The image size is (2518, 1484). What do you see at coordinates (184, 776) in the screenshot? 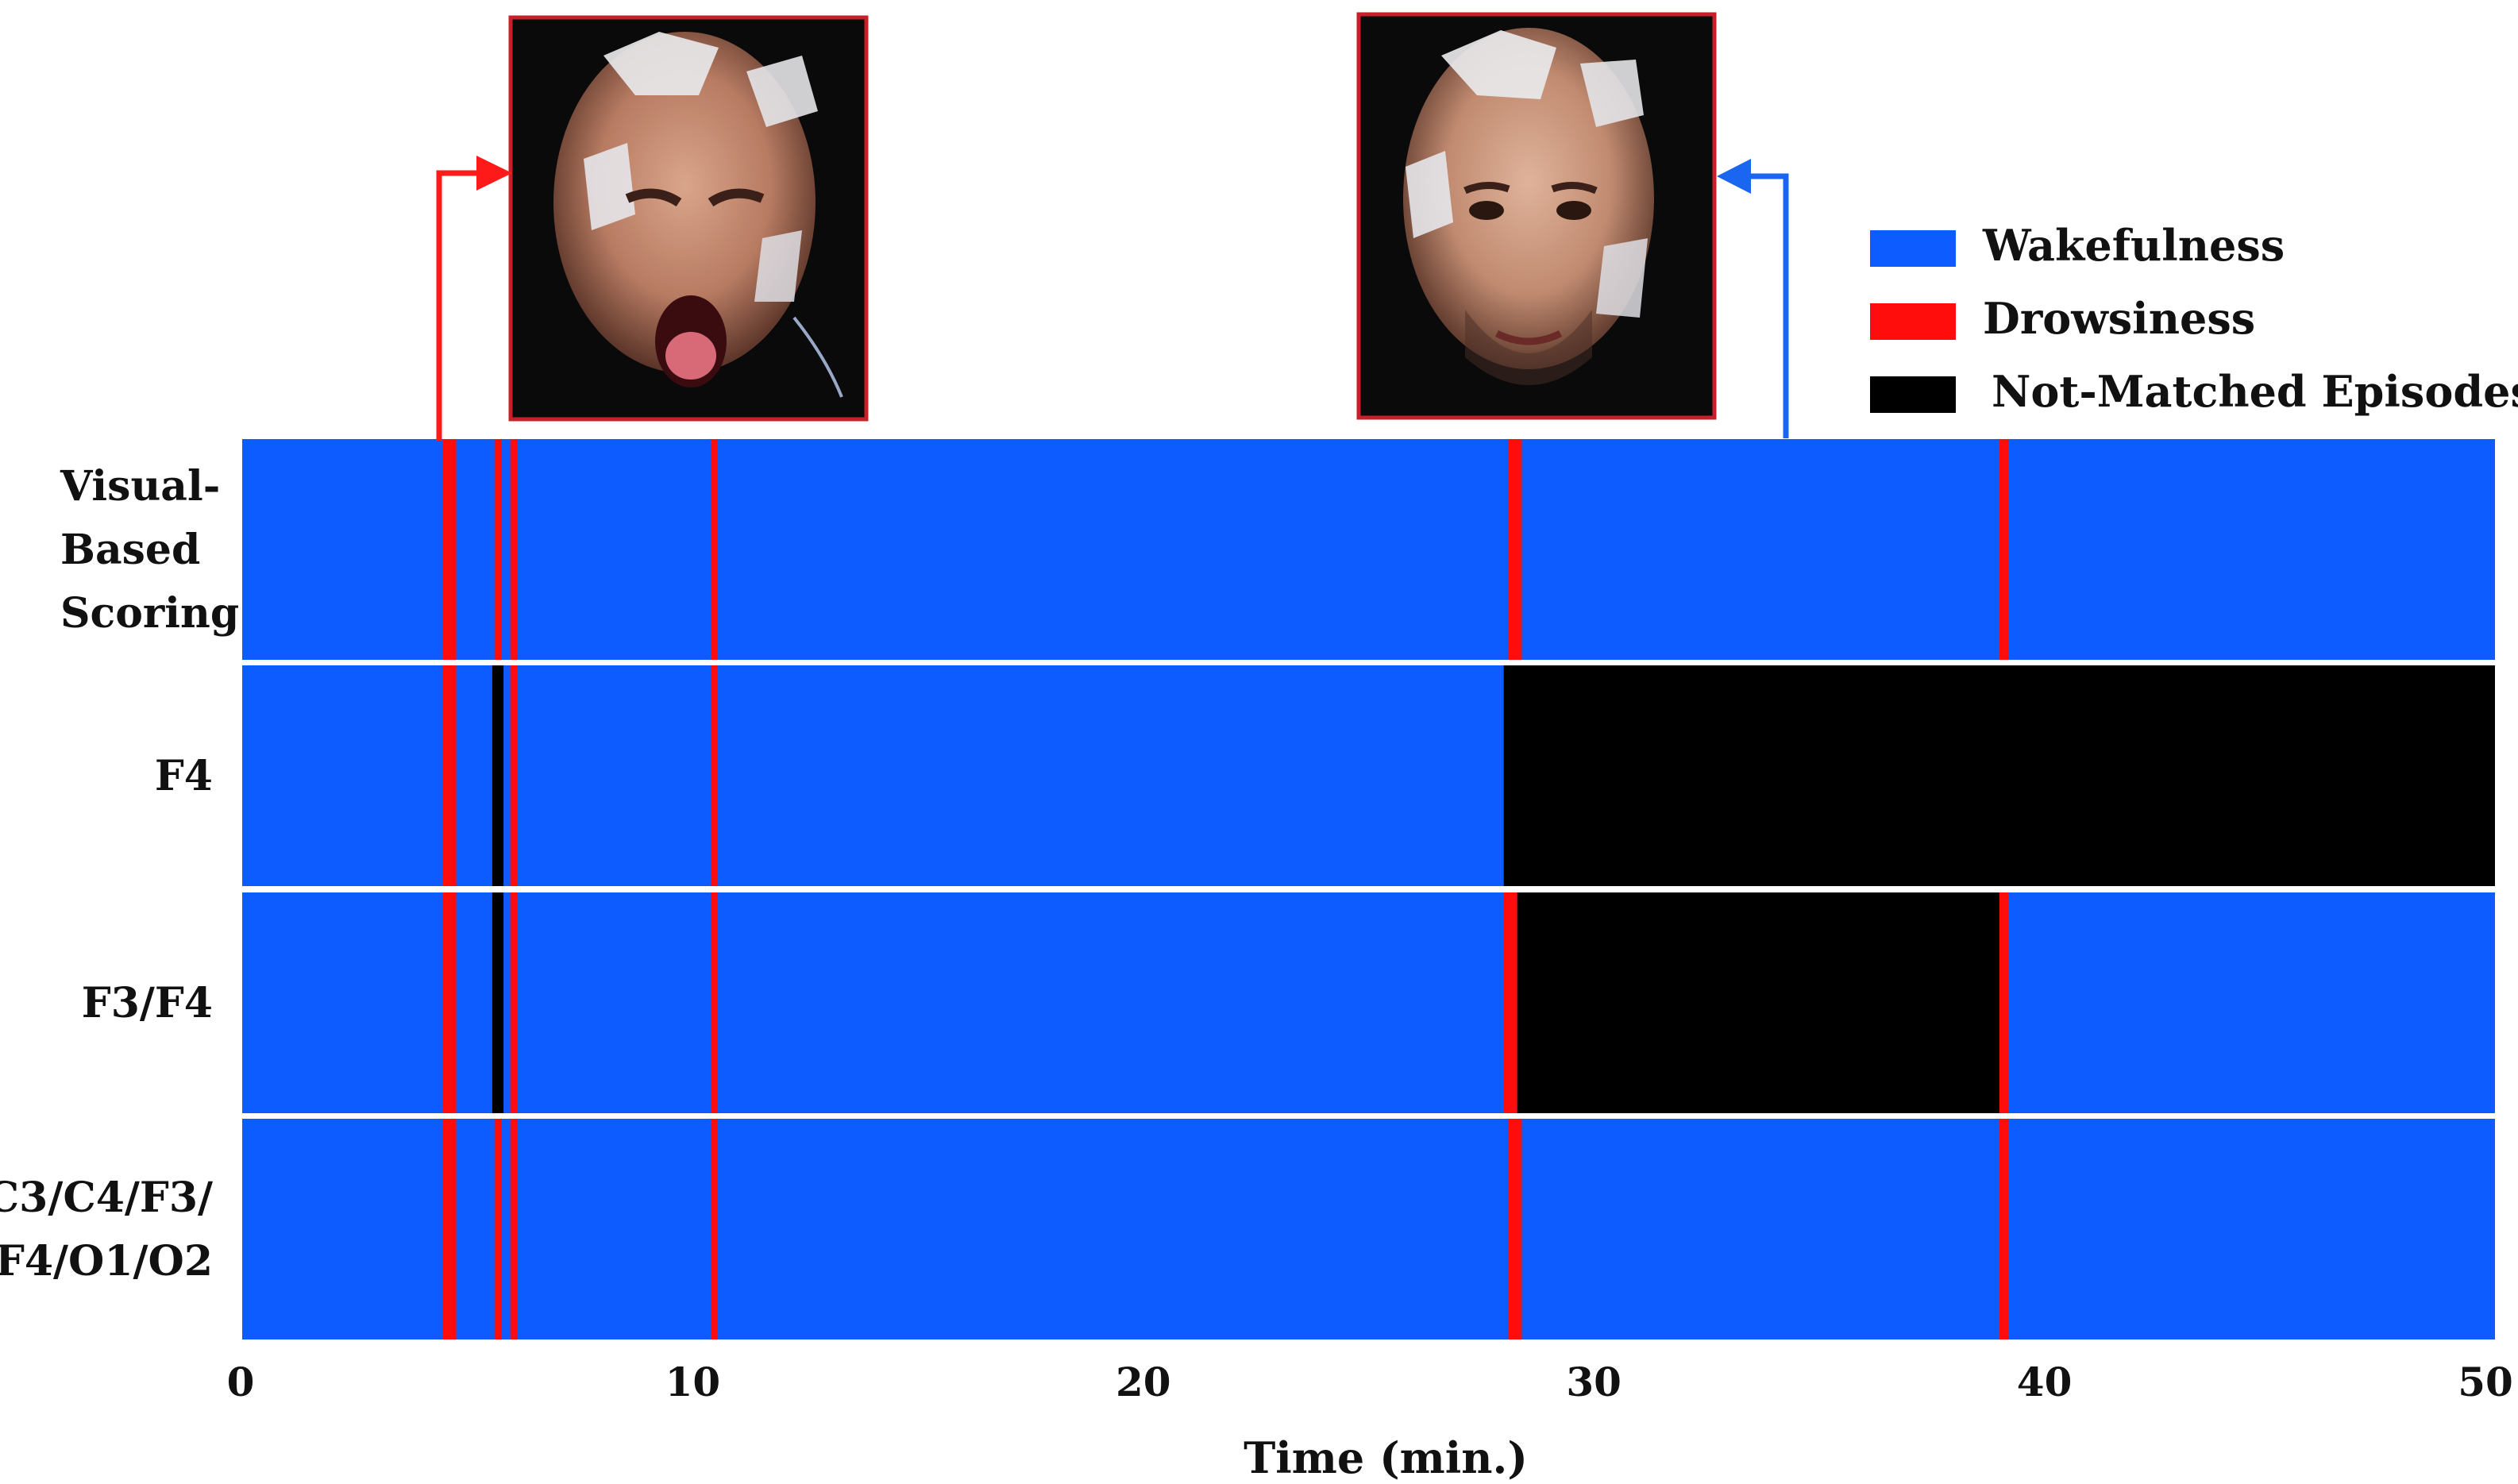
I see `row-1-label-line-0: F4` at bounding box center [184, 776].